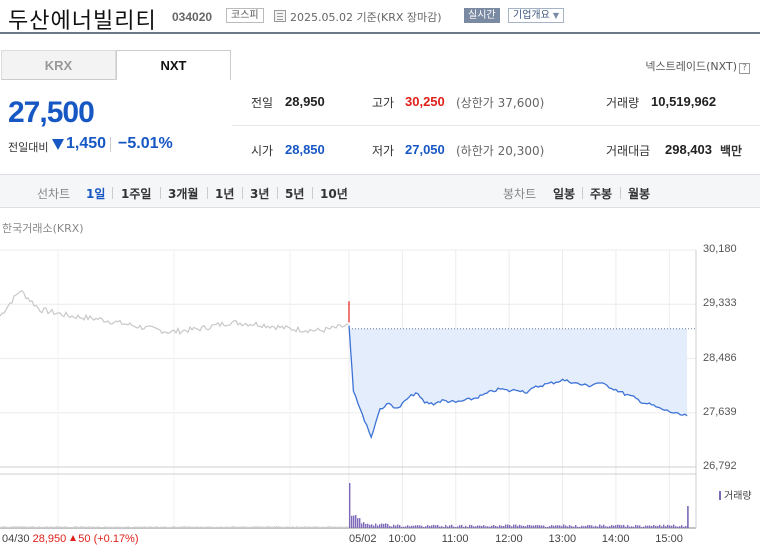 The height and width of the screenshot is (555, 760). Describe the element at coordinates (183, 194) in the screenshot. I see `period-3m: 3개월` at that location.